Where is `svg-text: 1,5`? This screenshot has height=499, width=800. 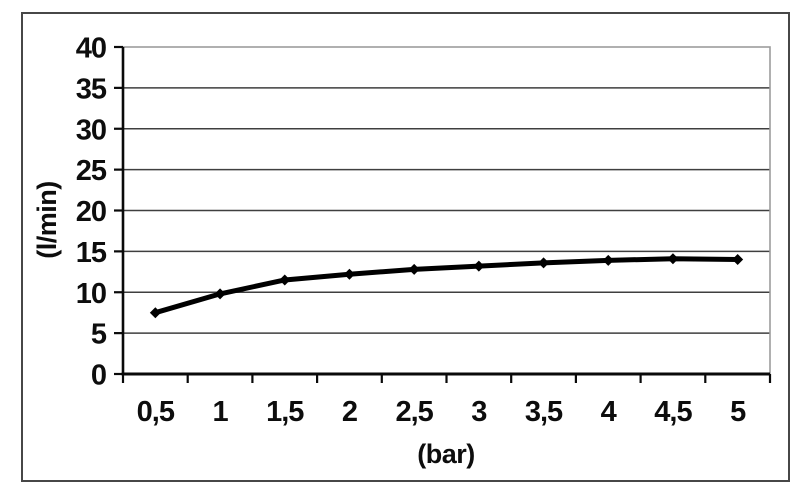
svg-text: 1,5 is located at coordinates (285, 412).